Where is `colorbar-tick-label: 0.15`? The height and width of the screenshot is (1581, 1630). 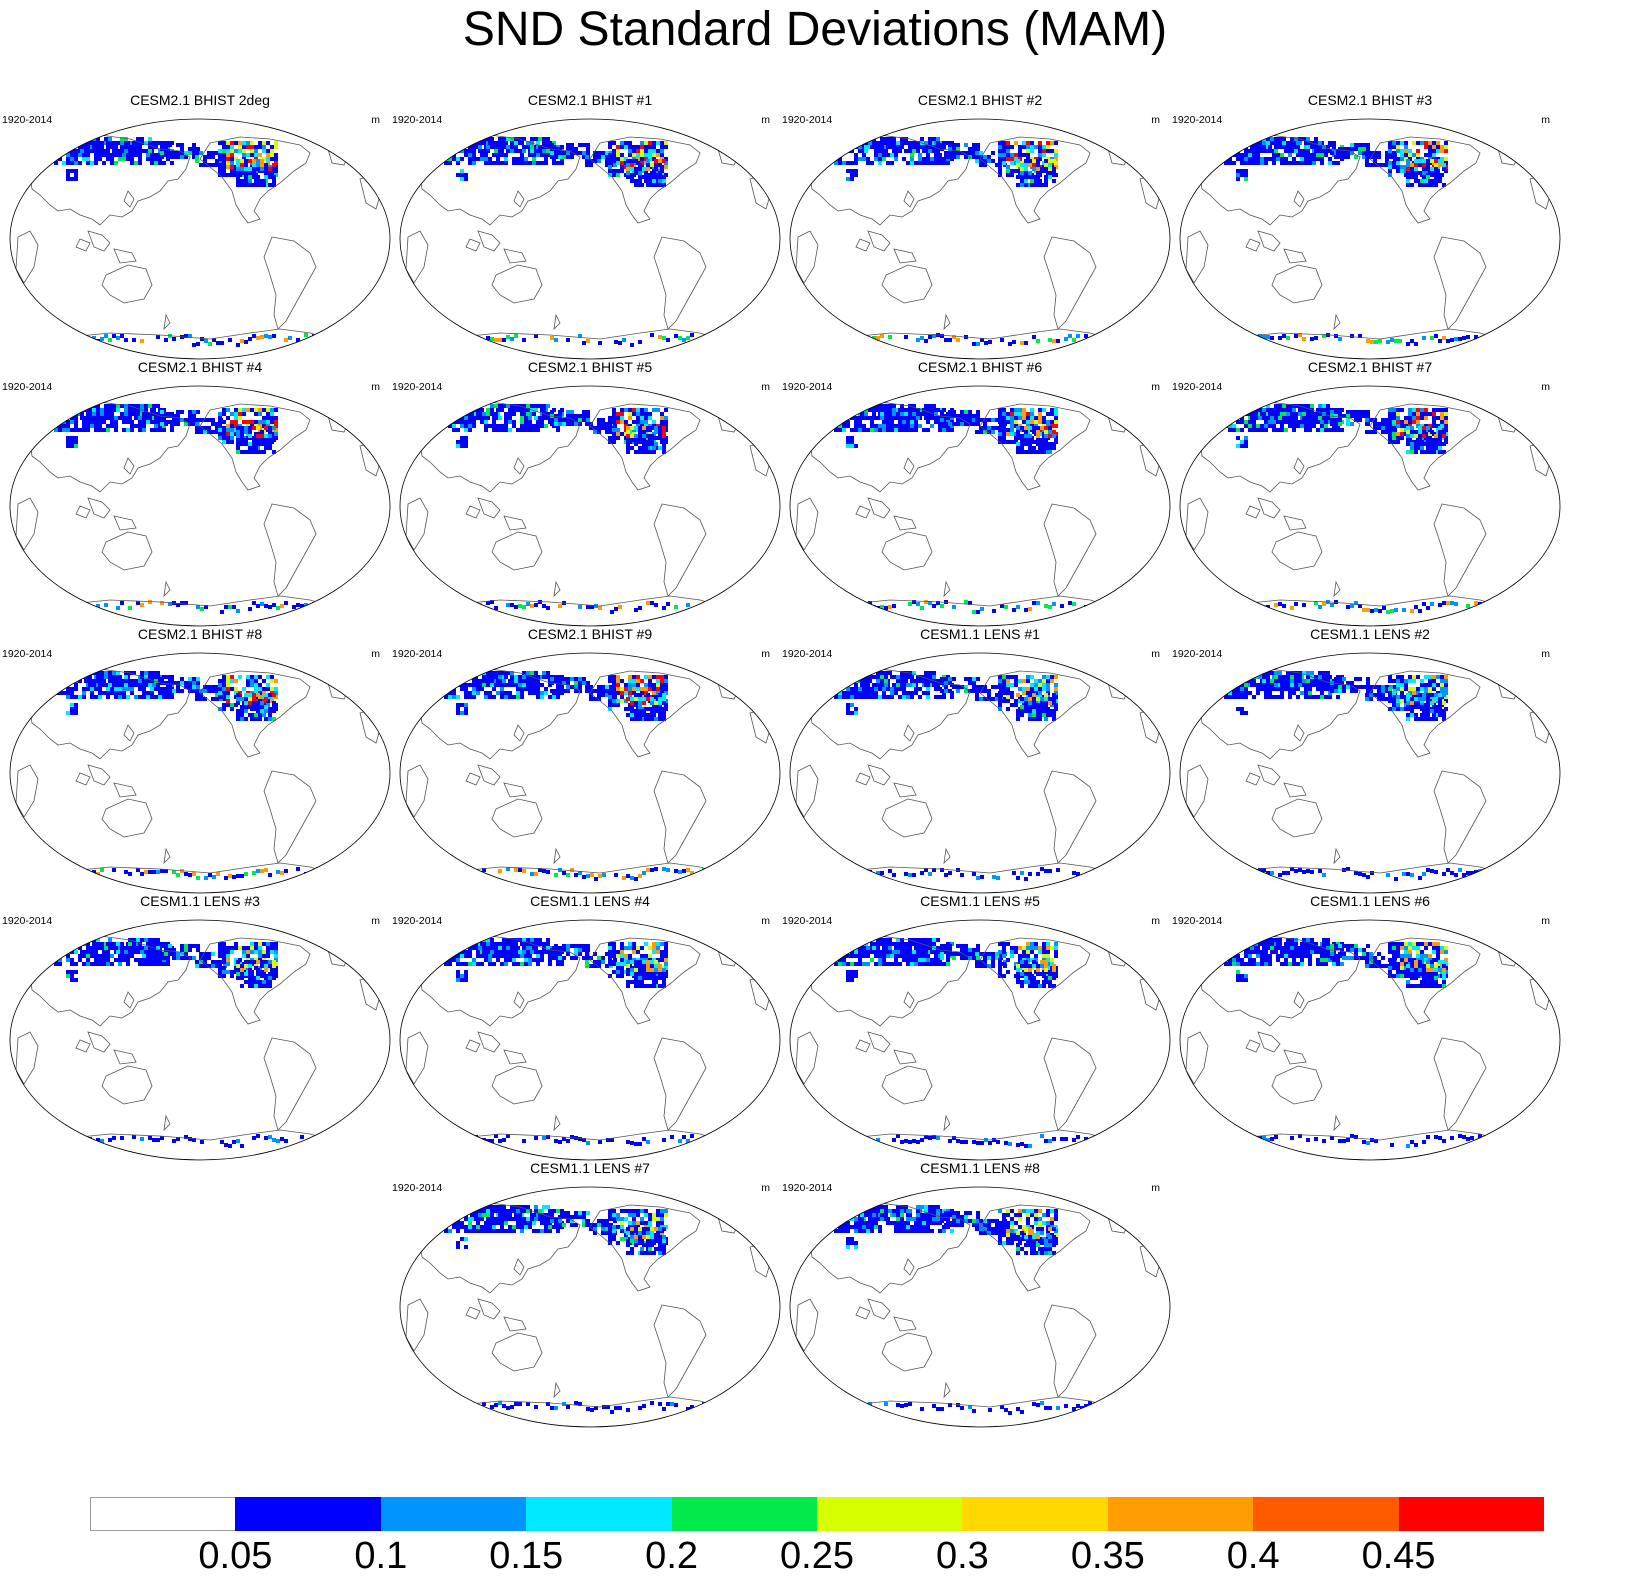
colorbar-tick-label: 0.15 is located at coordinates (526, 1556).